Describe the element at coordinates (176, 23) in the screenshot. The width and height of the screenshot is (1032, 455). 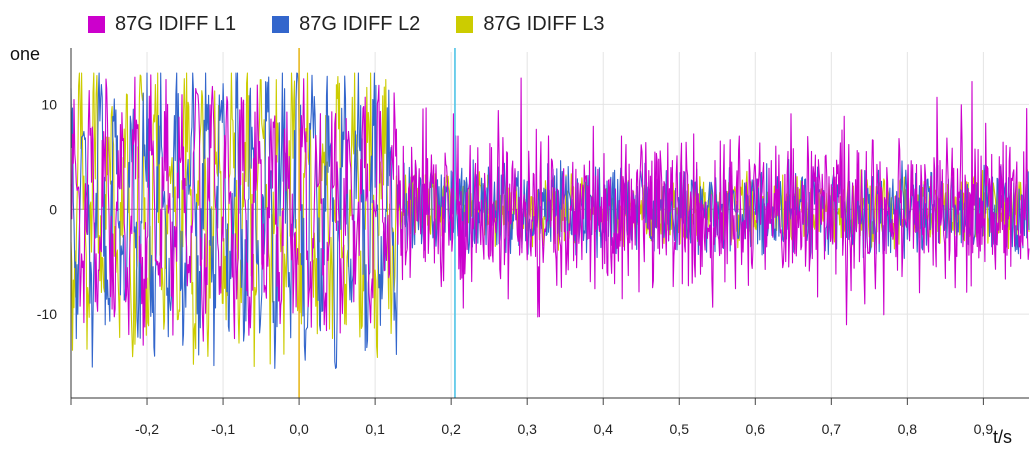
I see `legend-label-l1: 87G IDIFF L1` at that location.